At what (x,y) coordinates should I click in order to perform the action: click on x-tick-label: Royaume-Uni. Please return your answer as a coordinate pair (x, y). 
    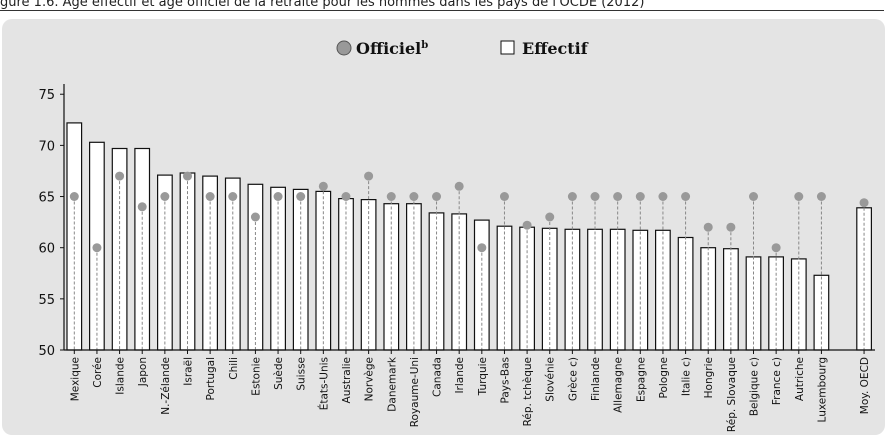
    Looking at the image, I should click on (415, 392).